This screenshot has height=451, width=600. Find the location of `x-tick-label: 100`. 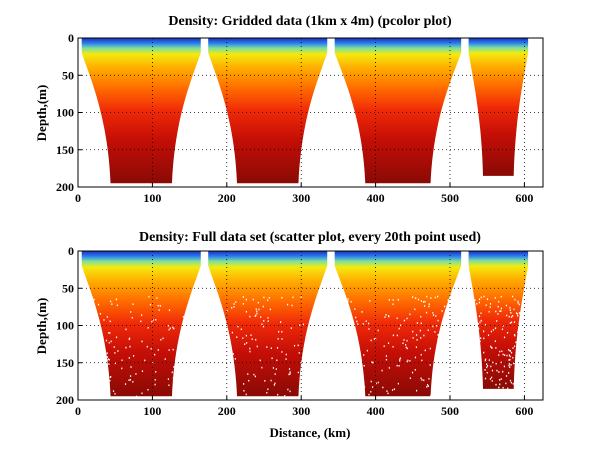

x-tick-label: 100 is located at coordinates (152, 411).